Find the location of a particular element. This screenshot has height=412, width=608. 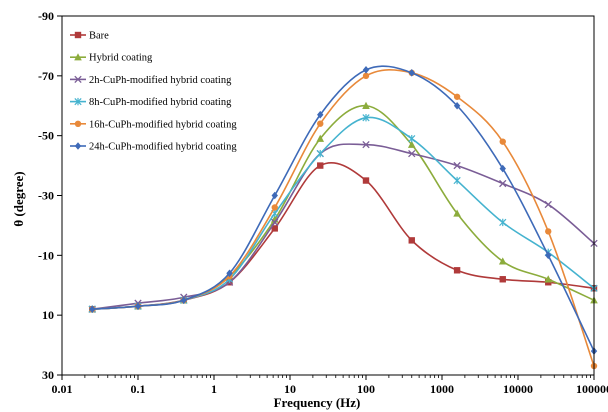

y-tick-label: 30 is located at coordinates (48, 375).